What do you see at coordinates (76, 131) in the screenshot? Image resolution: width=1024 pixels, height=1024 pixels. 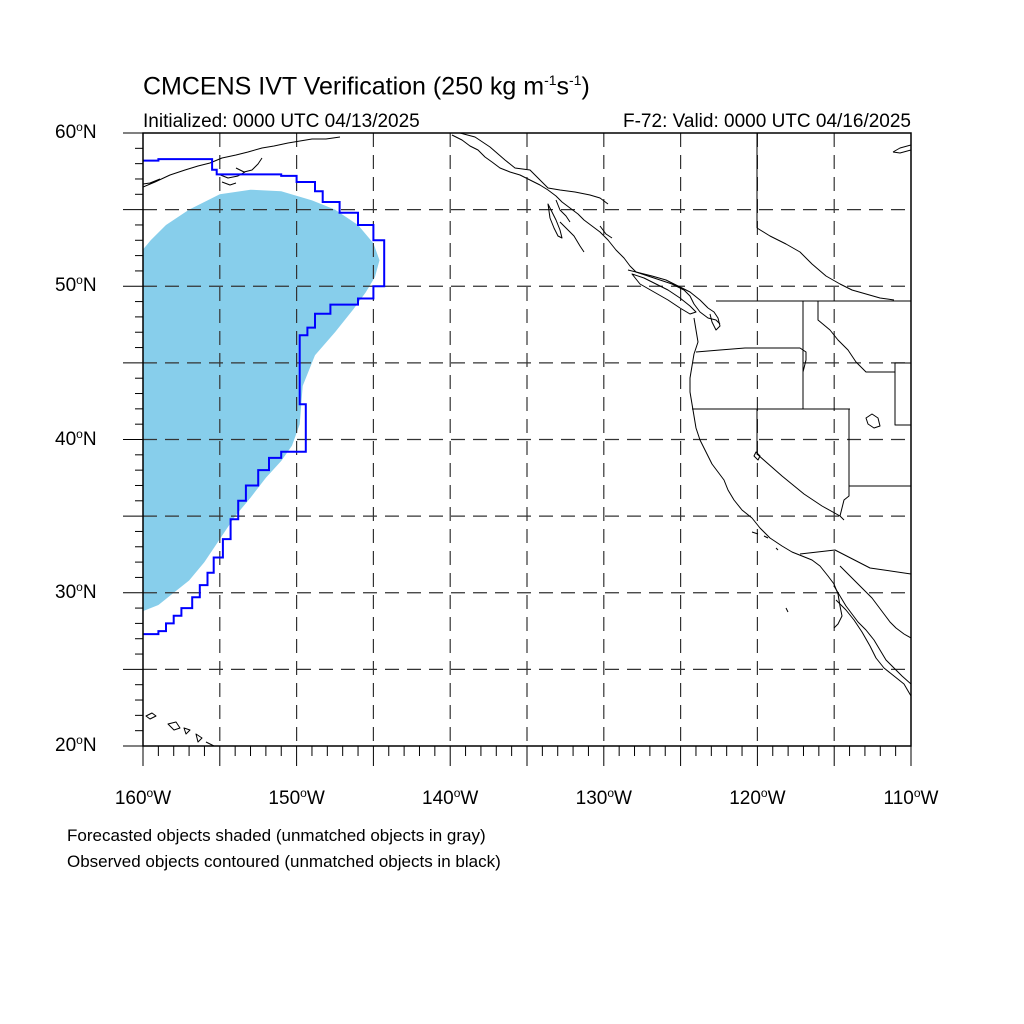 I see `lat-label: 60oN` at bounding box center [76, 131].